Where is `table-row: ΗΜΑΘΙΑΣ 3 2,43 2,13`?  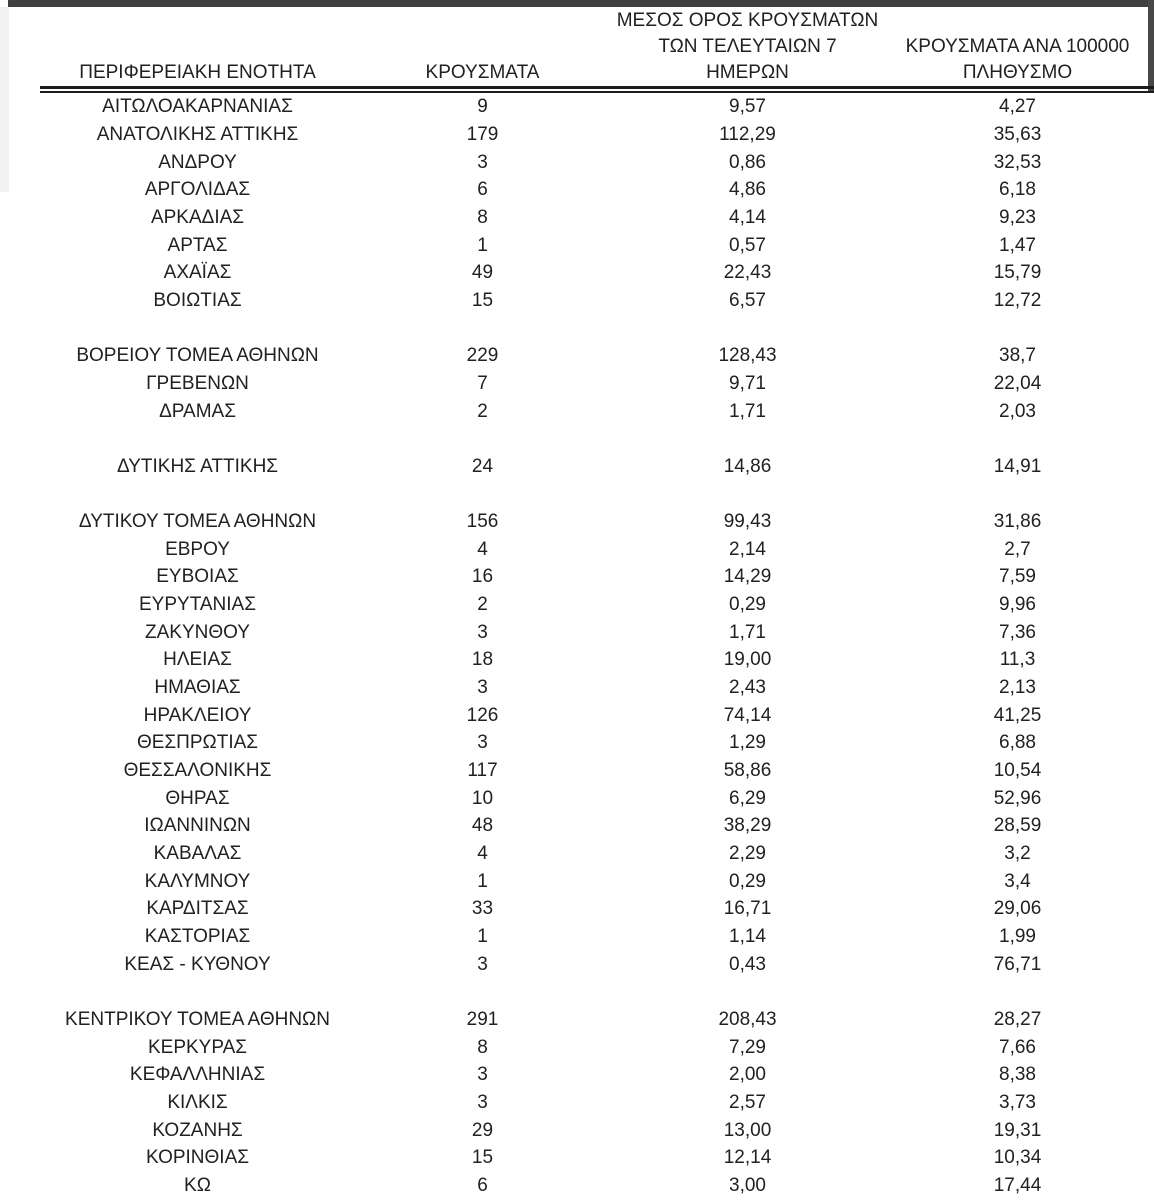
table-row: ΗΜΑΘΙΑΣ 3 2,43 2,13 is located at coordinates (595, 688).